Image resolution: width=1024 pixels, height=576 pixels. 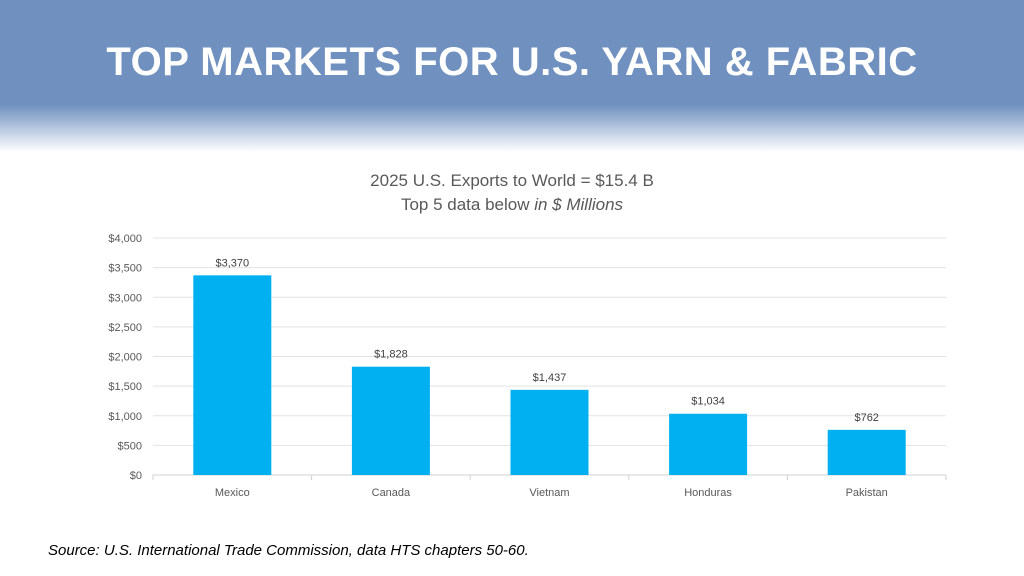 I want to click on subtitle-text: Top 5 data below, so click(x=467, y=204).